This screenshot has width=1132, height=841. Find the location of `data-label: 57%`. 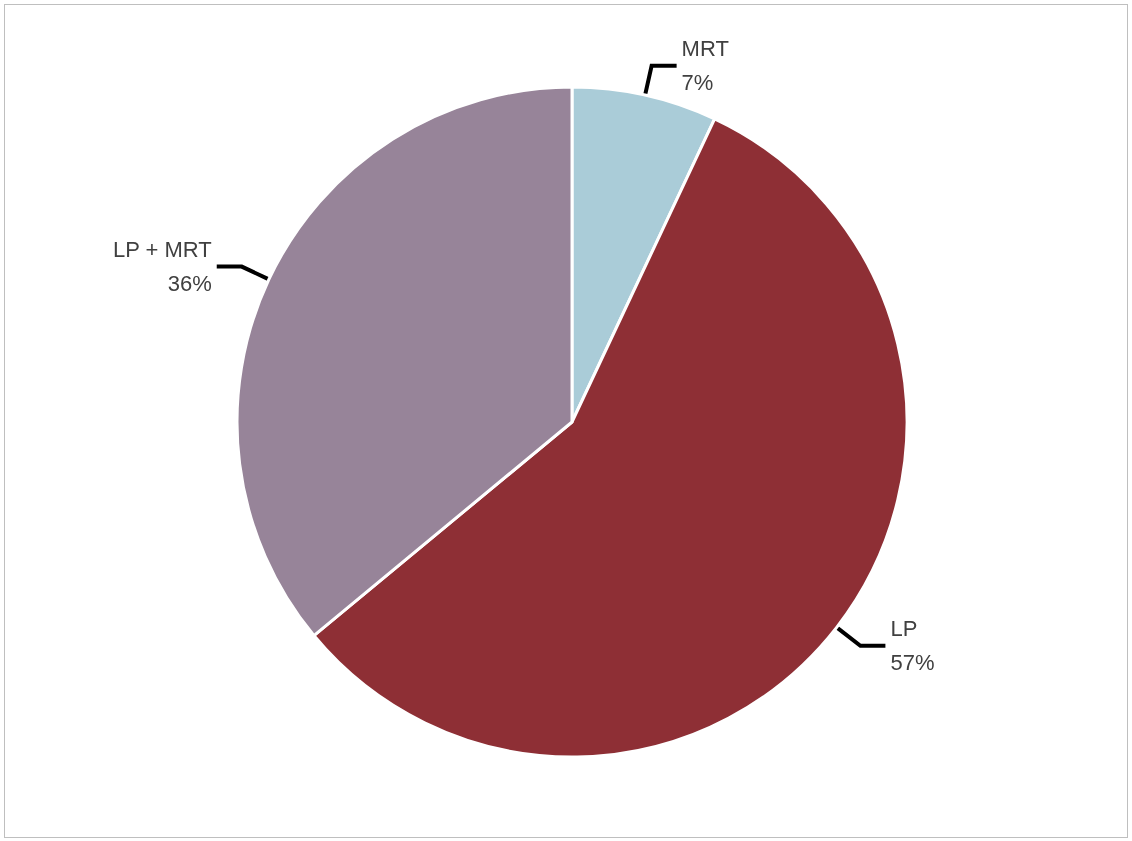

data-label: 57% is located at coordinates (912, 663).